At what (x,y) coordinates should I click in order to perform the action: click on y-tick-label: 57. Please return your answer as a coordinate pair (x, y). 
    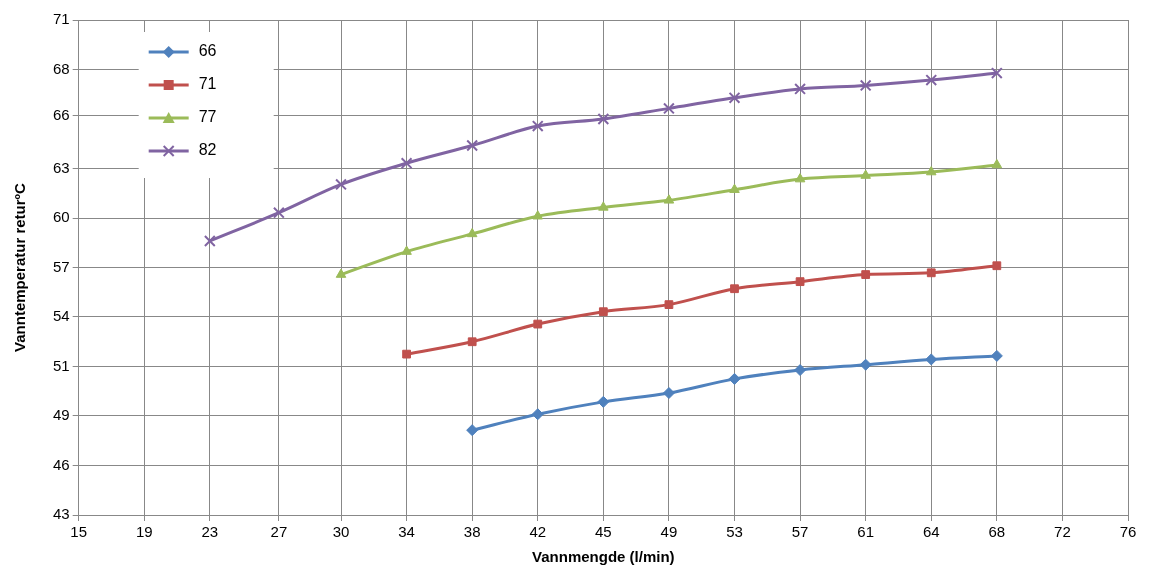
    Looking at the image, I should click on (61, 266).